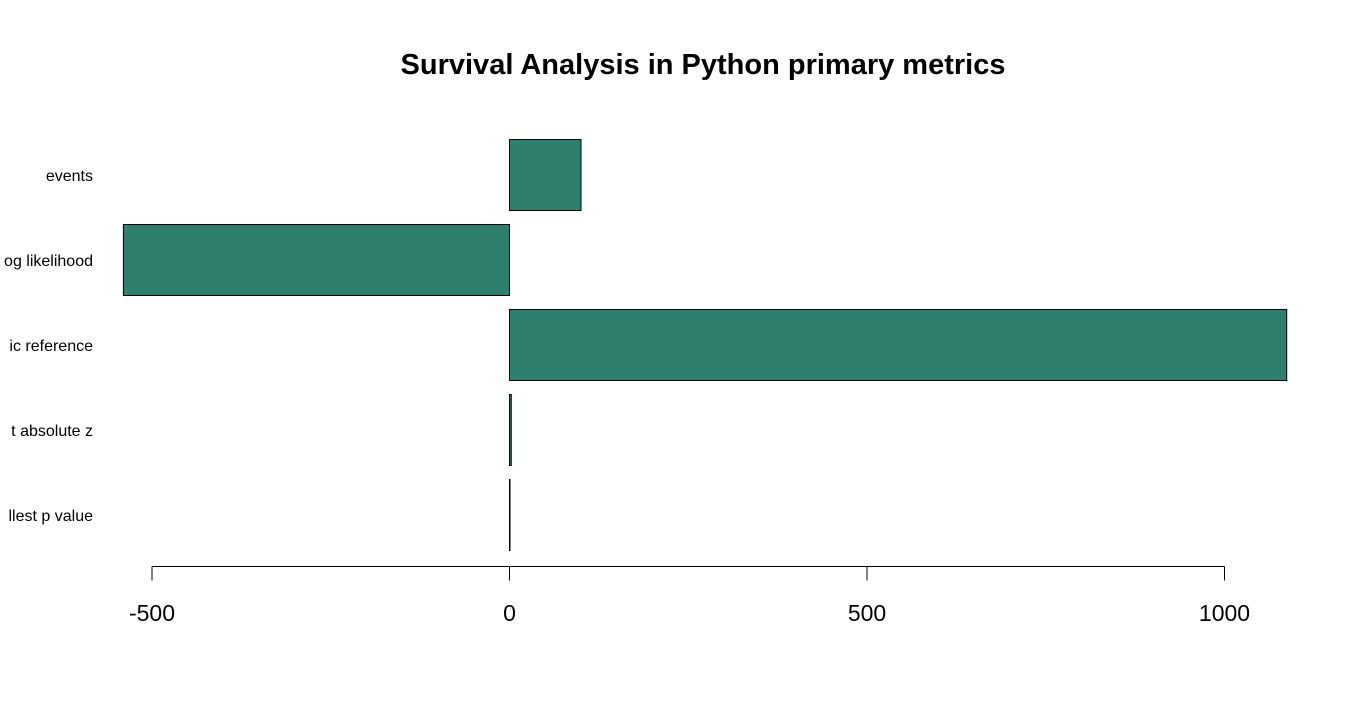 The height and width of the screenshot is (720, 1350). What do you see at coordinates (69, 176) in the screenshot?
I see `category-label-1: events` at bounding box center [69, 176].